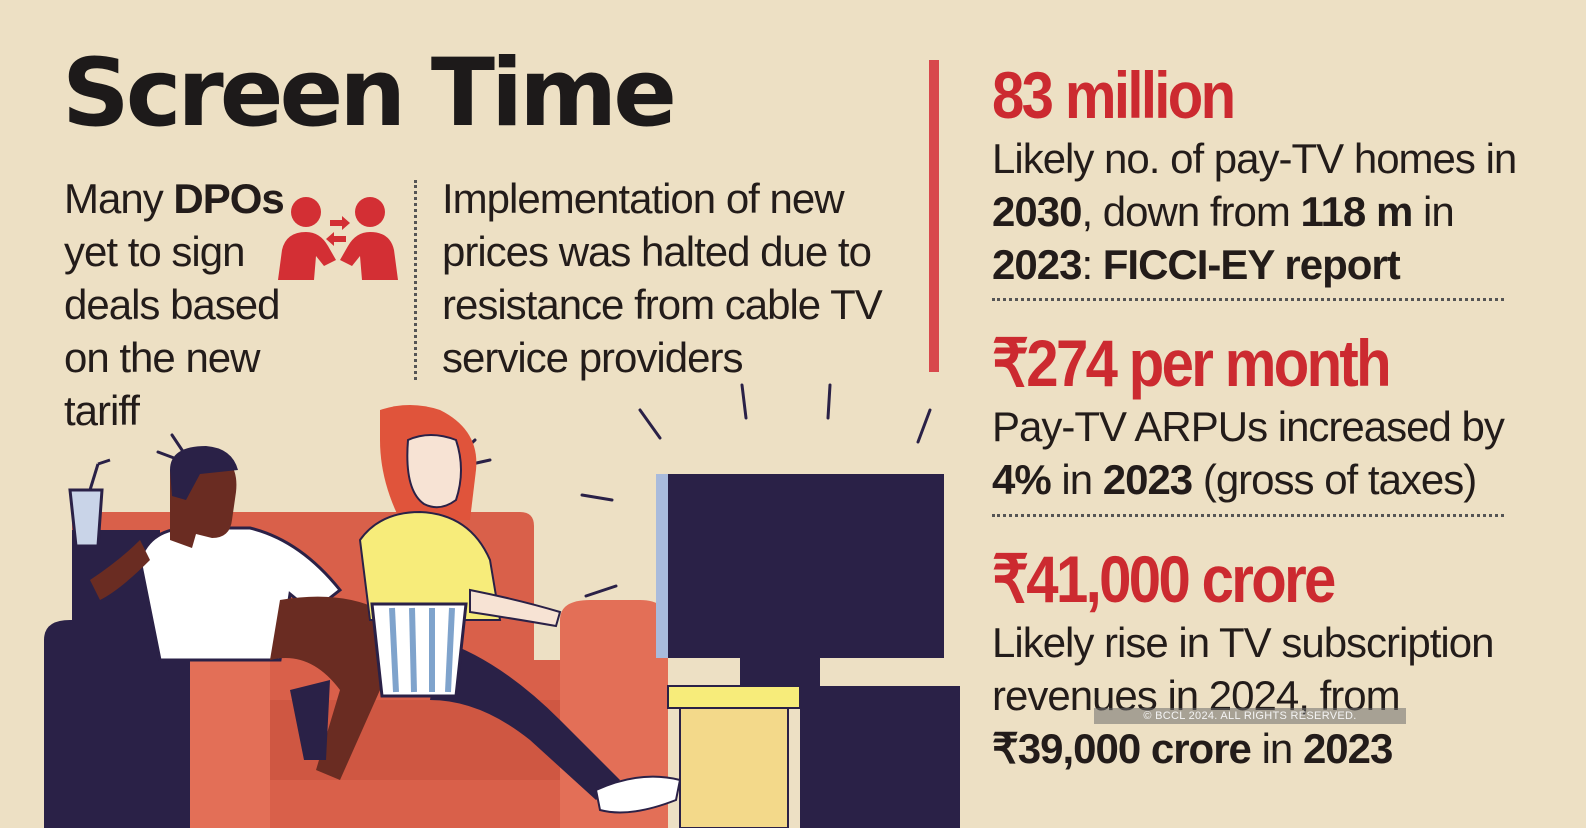  What do you see at coordinates (86, 518) in the screenshot?
I see `drink-cup` at bounding box center [86, 518].